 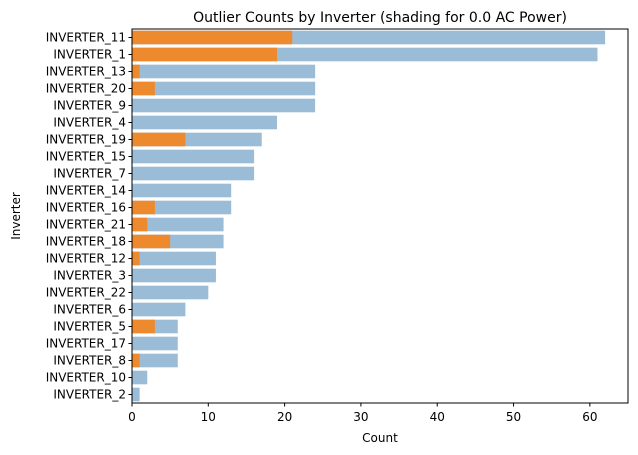 I want to click on y-tick-label: INVERTER_10, so click(x=86, y=378).